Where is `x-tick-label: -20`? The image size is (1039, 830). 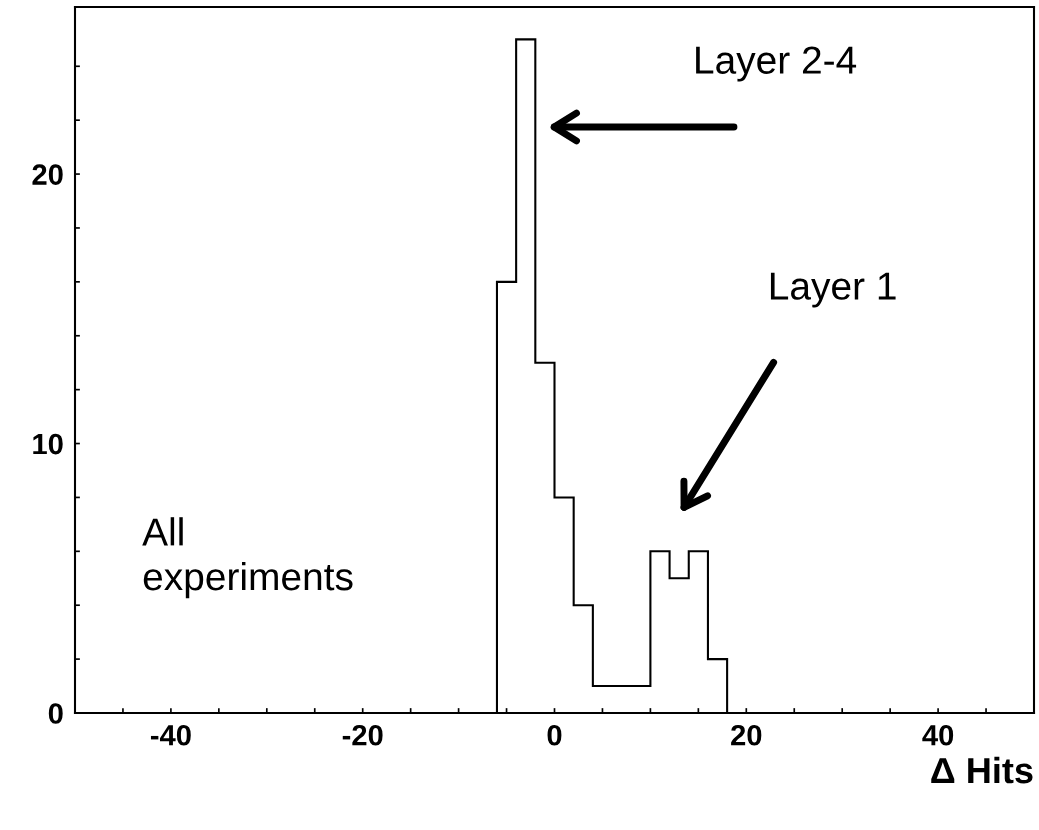 x-tick-label: -20 is located at coordinates (362, 735).